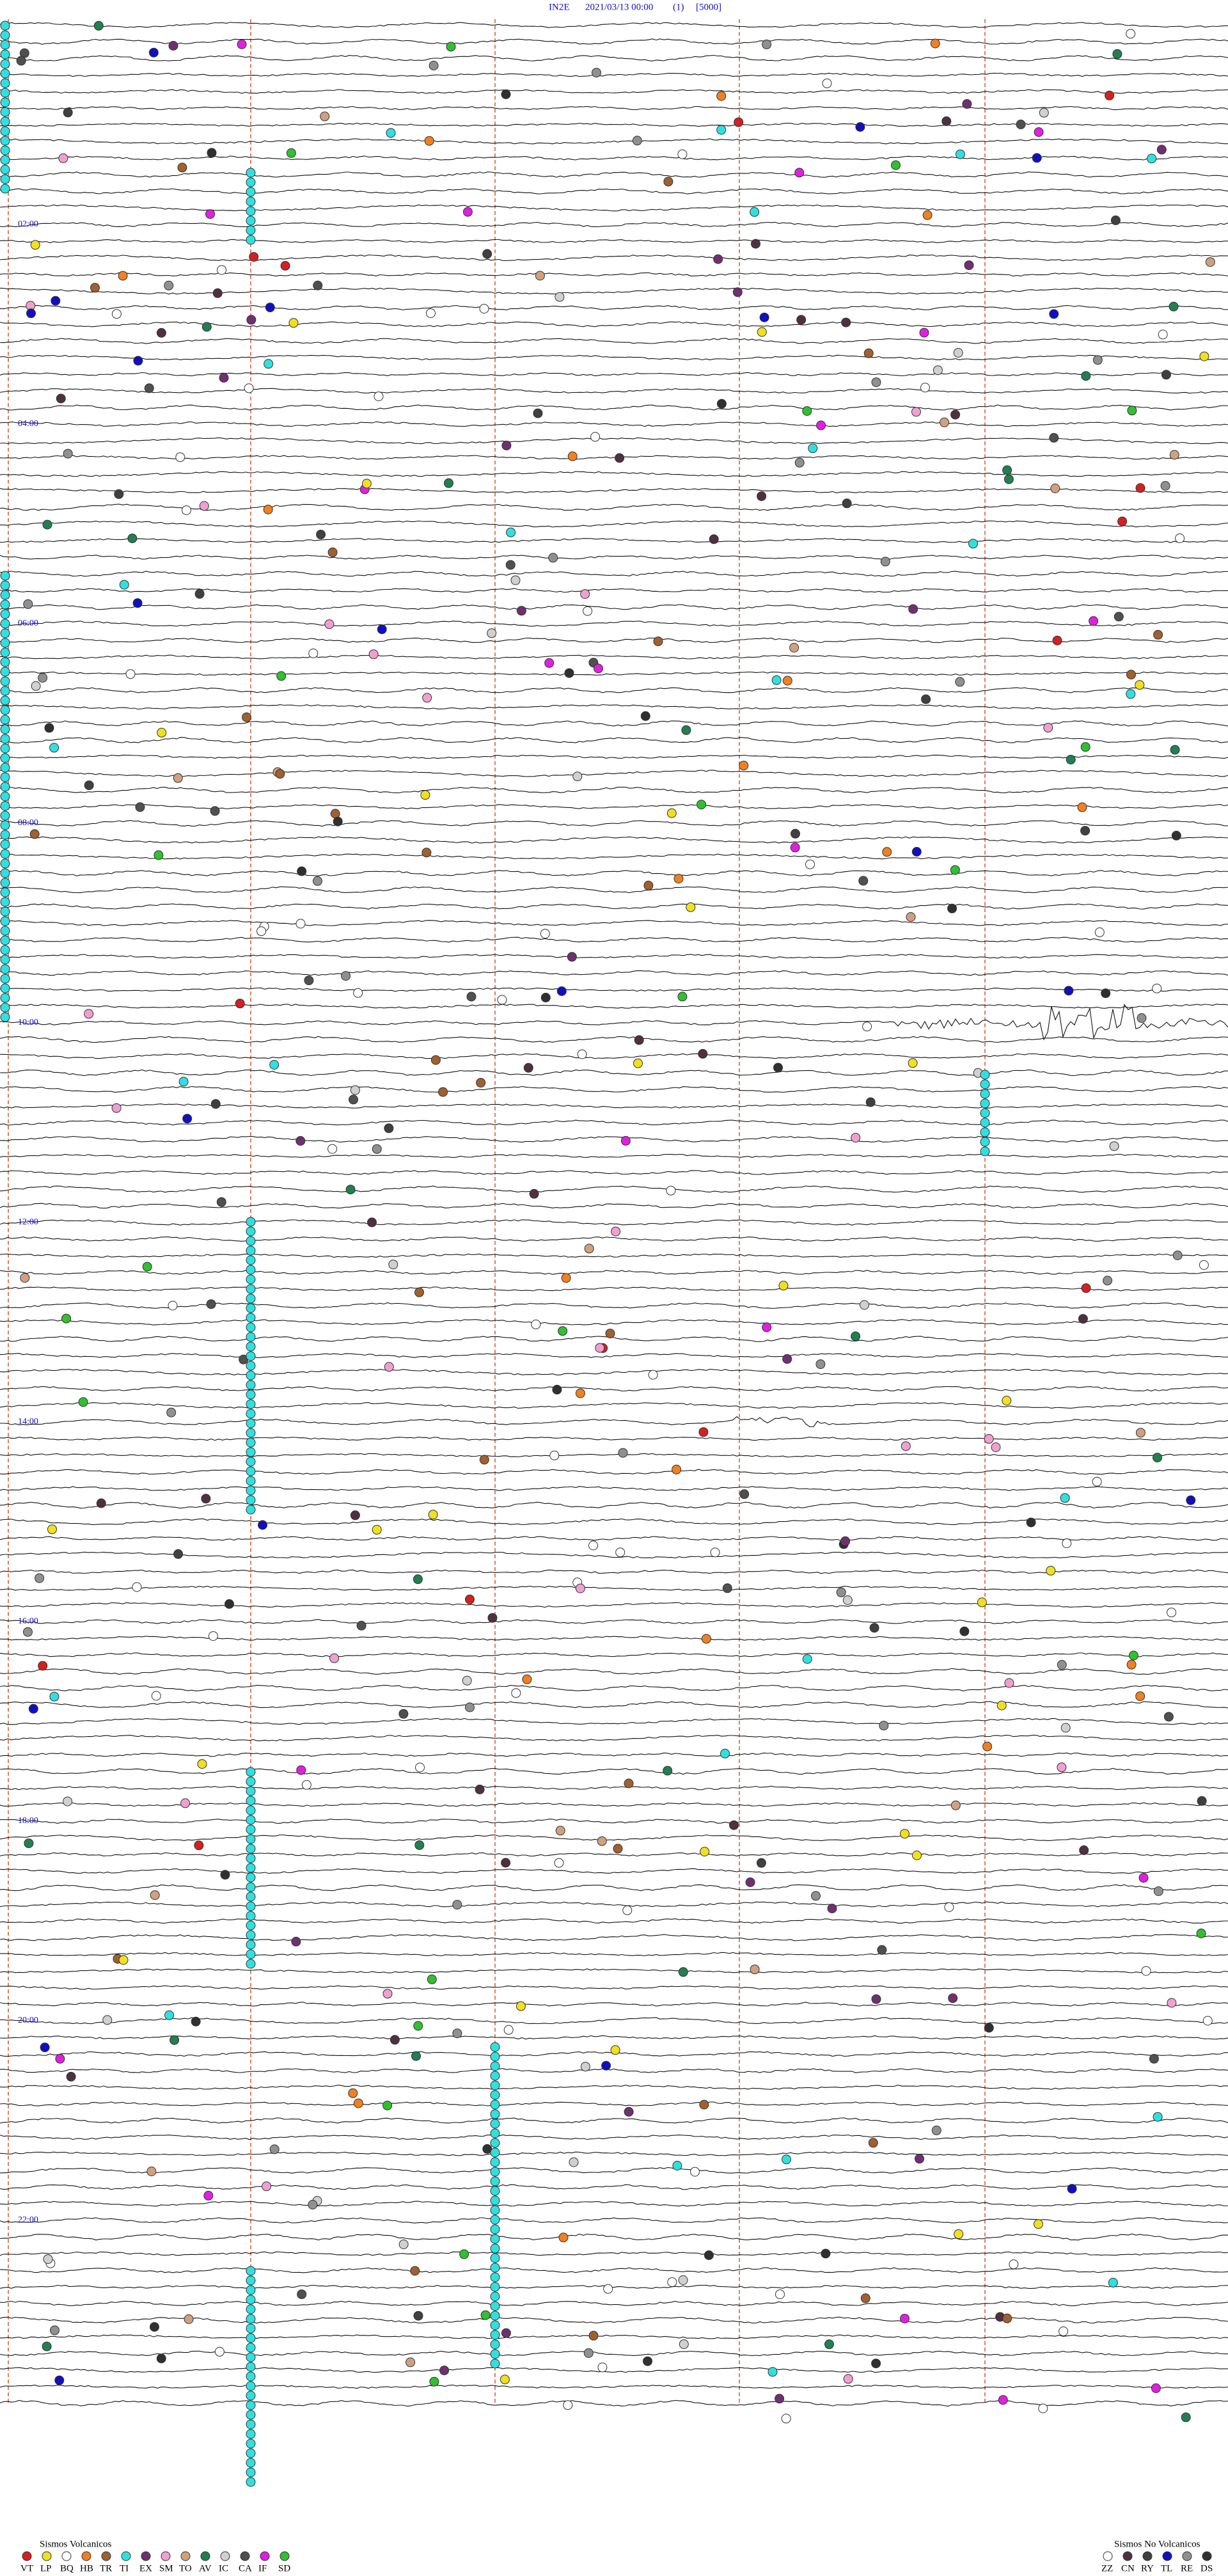 This screenshot has width=1228, height=2576. I want to click on legend-label: RY, so click(1147, 2568).